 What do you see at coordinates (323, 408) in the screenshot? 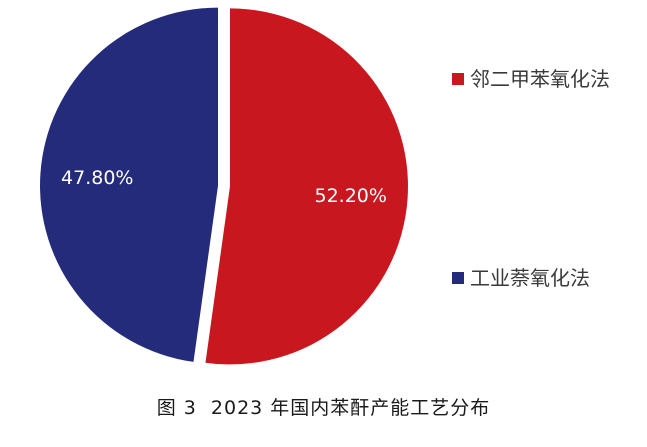
I see `figure-caption: 图 3 2023 年国内苯酐产能工艺分布` at bounding box center [323, 408].